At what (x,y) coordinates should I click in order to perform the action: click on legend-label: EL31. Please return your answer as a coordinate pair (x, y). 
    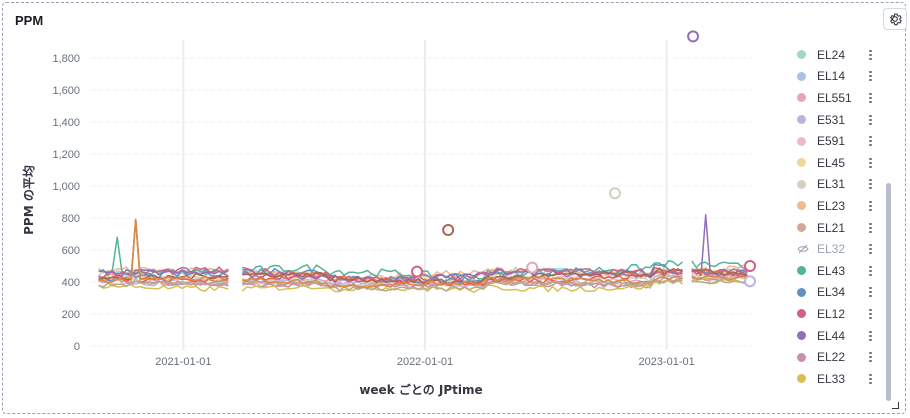
    Looking at the image, I should click on (831, 184).